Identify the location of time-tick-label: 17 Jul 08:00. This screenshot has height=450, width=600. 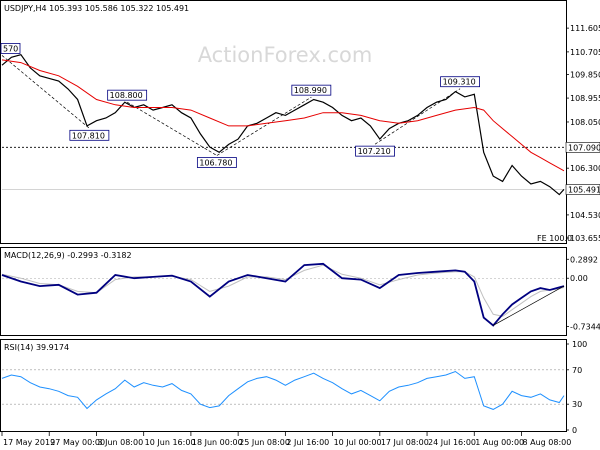
(405, 442).